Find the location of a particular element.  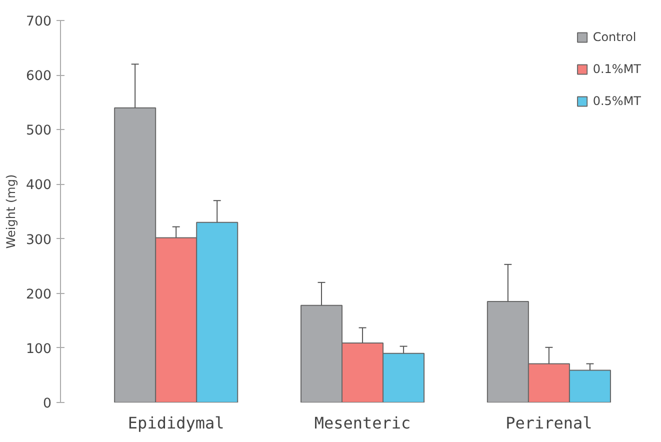

legend-label: Control is located at coordinates (614, 37).